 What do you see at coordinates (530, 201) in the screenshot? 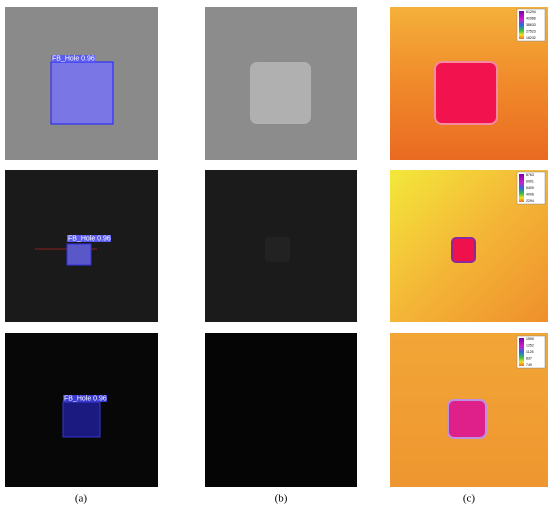
I see `colorbar-label: 2294` at bounding box center [530, 201].